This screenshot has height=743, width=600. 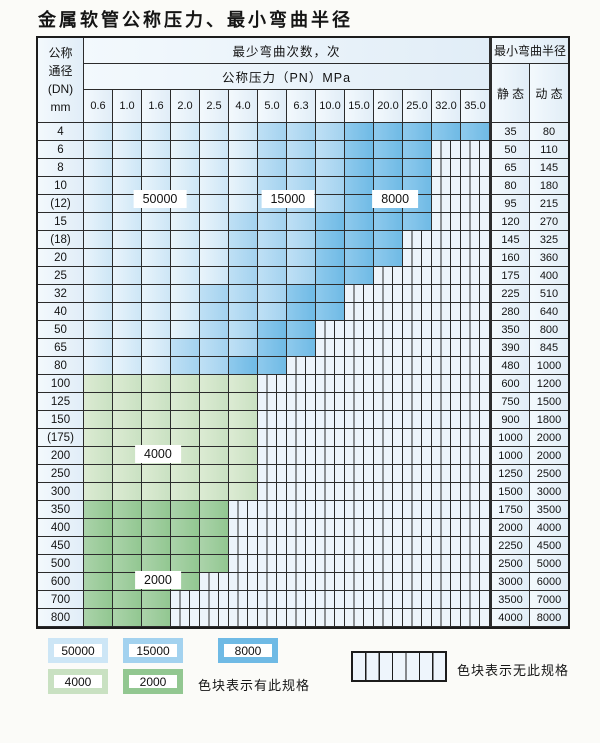 I want to click on static-value: 175, so click(x=510, y=276).